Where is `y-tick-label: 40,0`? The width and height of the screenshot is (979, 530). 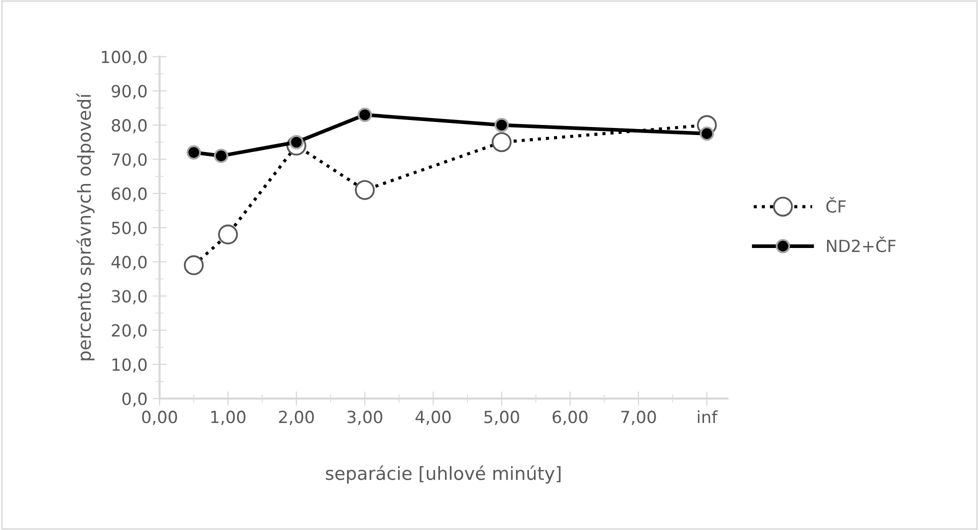
y-tick-label: 40,0 is located at coordinates (129, 263).